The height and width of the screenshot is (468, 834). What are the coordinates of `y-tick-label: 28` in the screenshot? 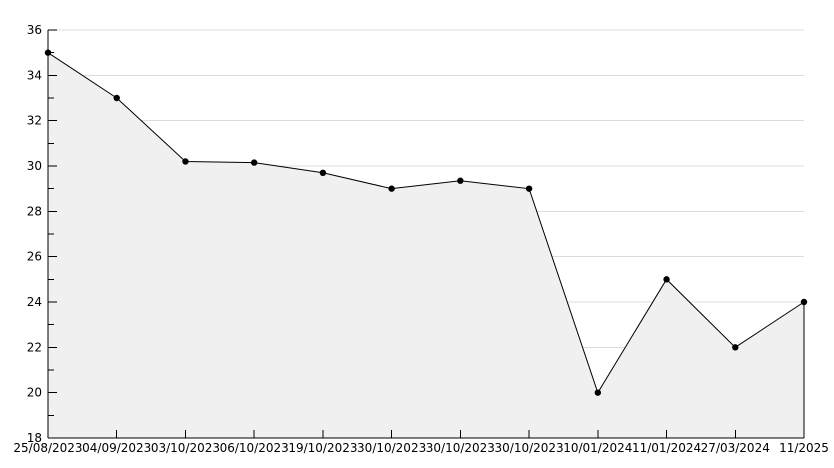 It's located at (34, 211).